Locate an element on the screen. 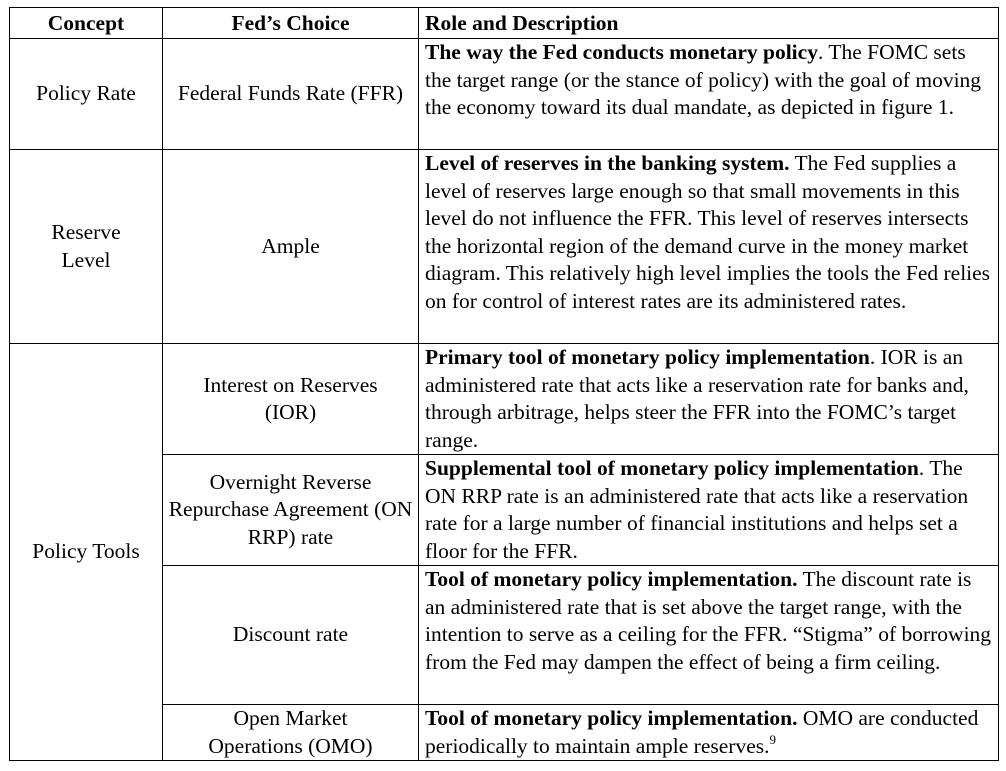 The image size is (1006, 771). header-role: Role and Description is located at coordinates (708, 23).